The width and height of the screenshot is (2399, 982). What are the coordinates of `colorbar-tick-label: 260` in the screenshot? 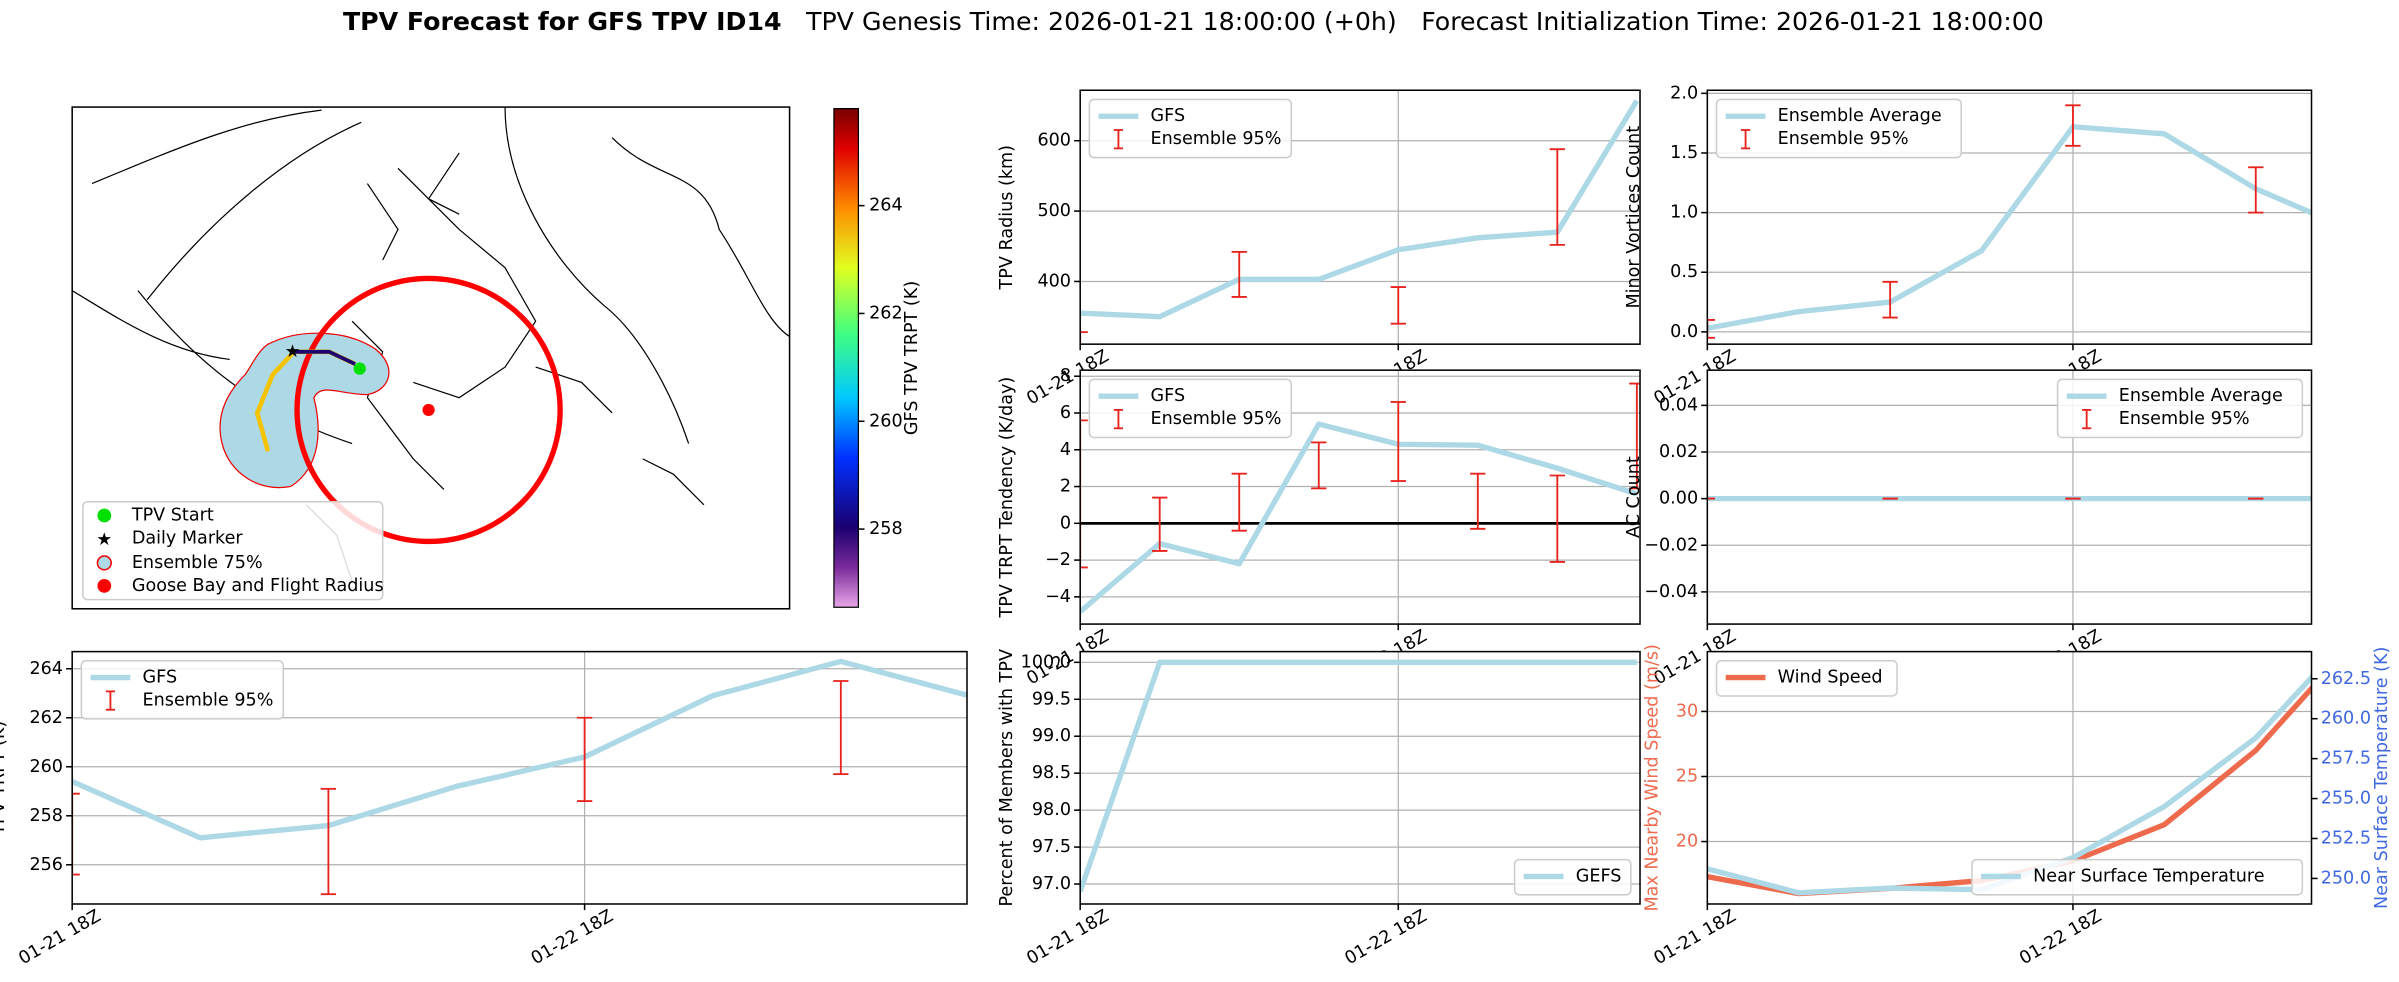 It's located at (886, 421).